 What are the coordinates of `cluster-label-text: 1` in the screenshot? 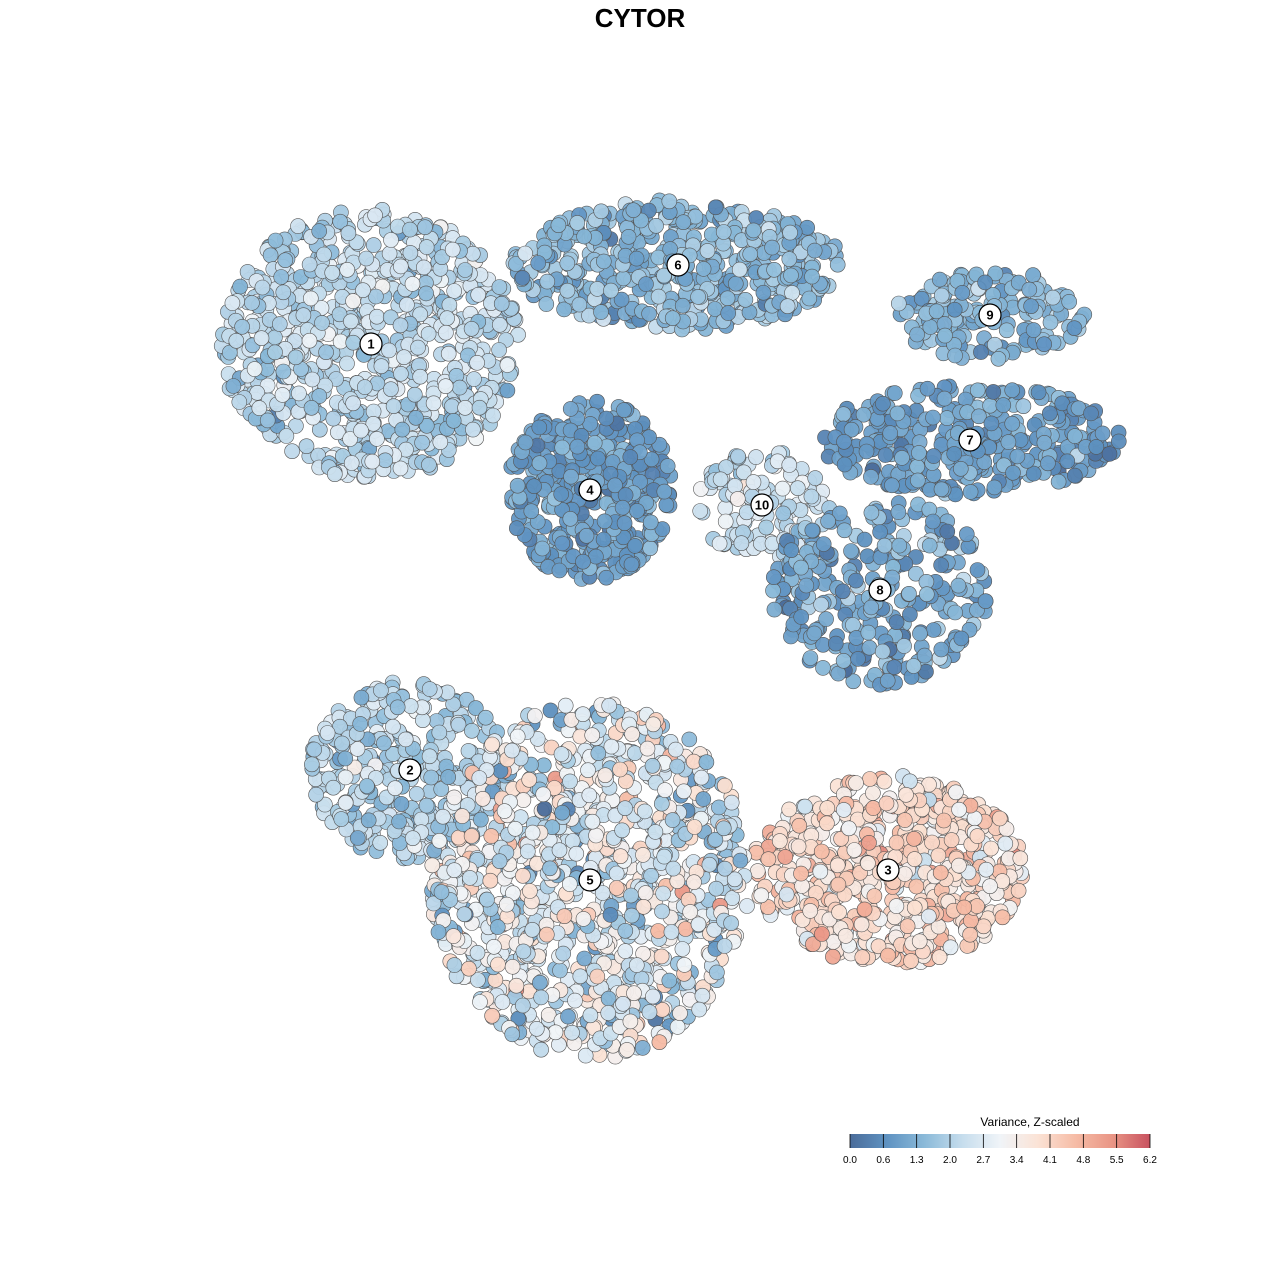 It's located at (370, 344).